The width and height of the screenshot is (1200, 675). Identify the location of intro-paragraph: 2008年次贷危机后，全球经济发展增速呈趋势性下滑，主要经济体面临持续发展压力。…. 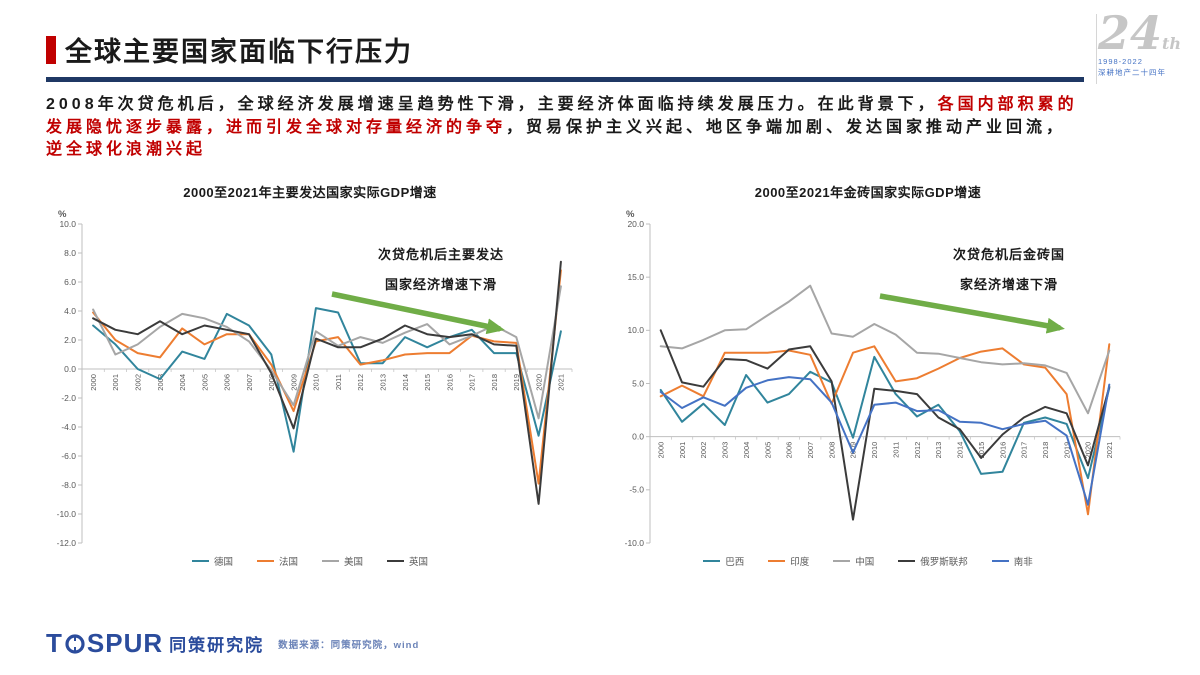
(569, 128).